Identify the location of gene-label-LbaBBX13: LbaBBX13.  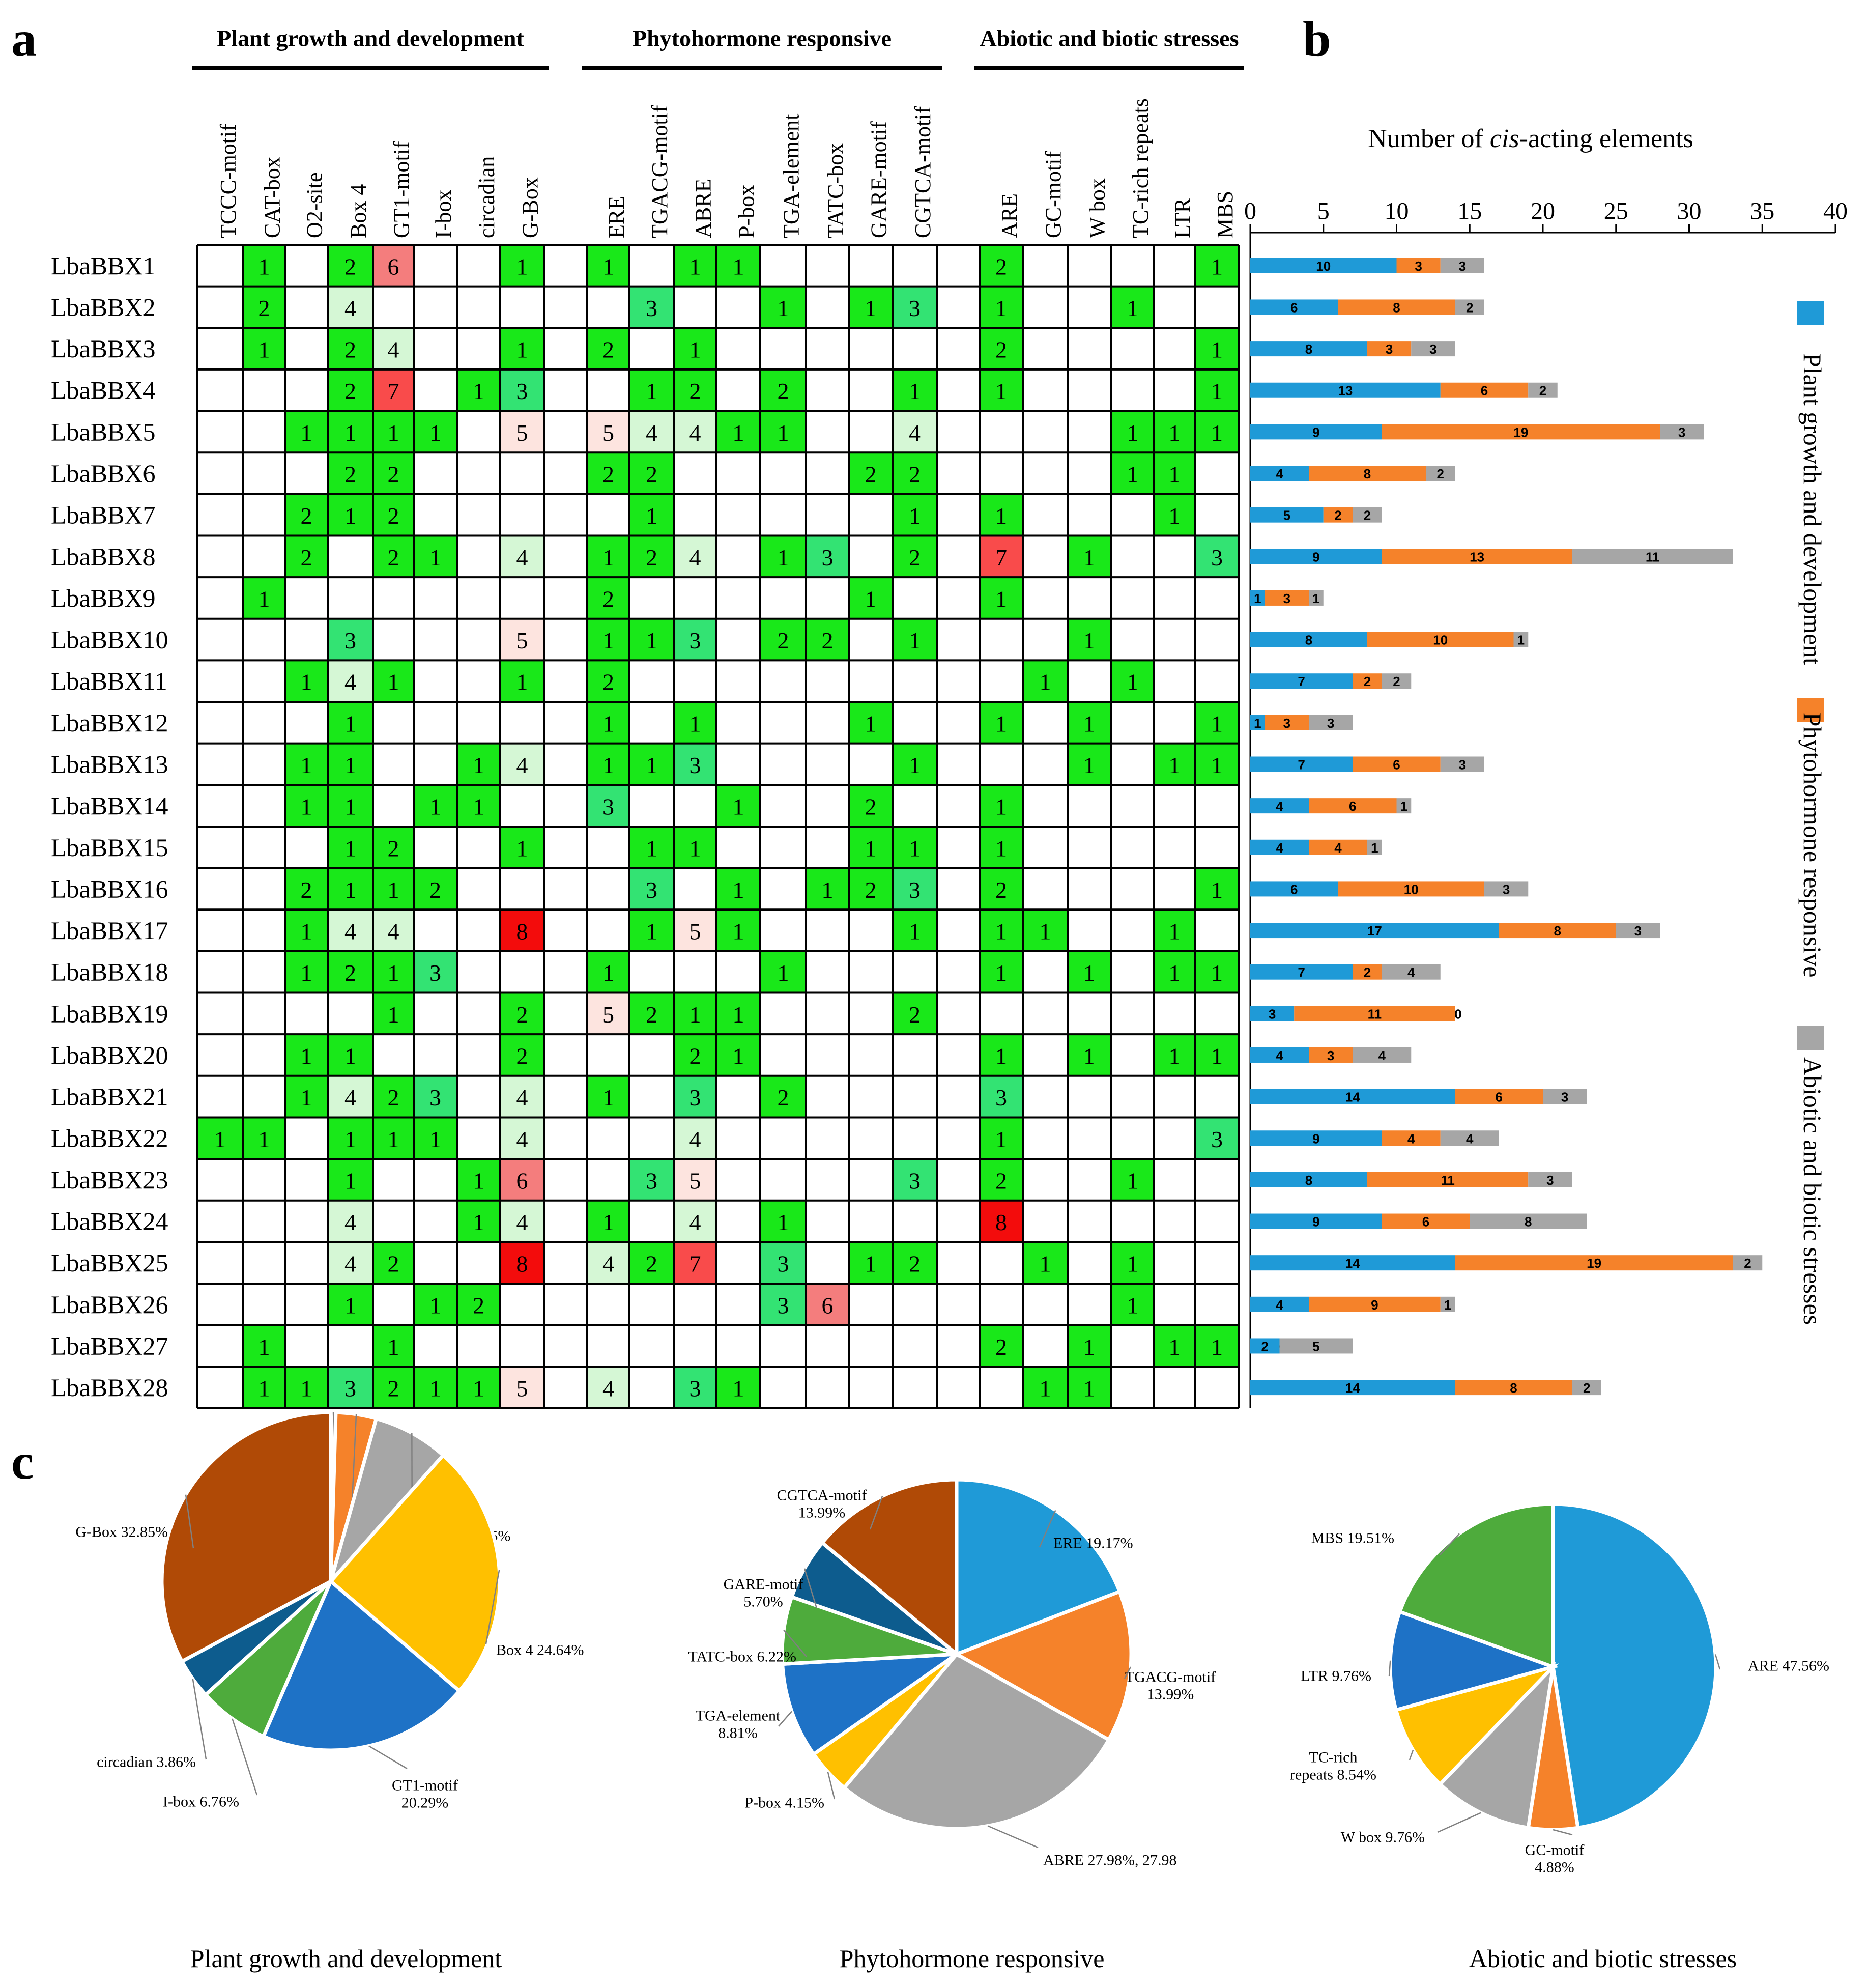
(109, 765).